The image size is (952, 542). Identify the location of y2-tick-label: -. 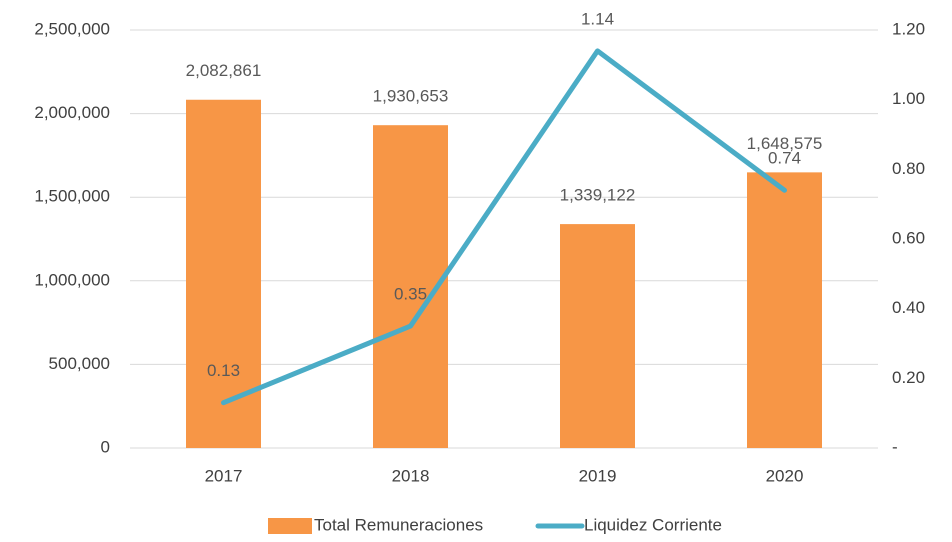
(895, 446).